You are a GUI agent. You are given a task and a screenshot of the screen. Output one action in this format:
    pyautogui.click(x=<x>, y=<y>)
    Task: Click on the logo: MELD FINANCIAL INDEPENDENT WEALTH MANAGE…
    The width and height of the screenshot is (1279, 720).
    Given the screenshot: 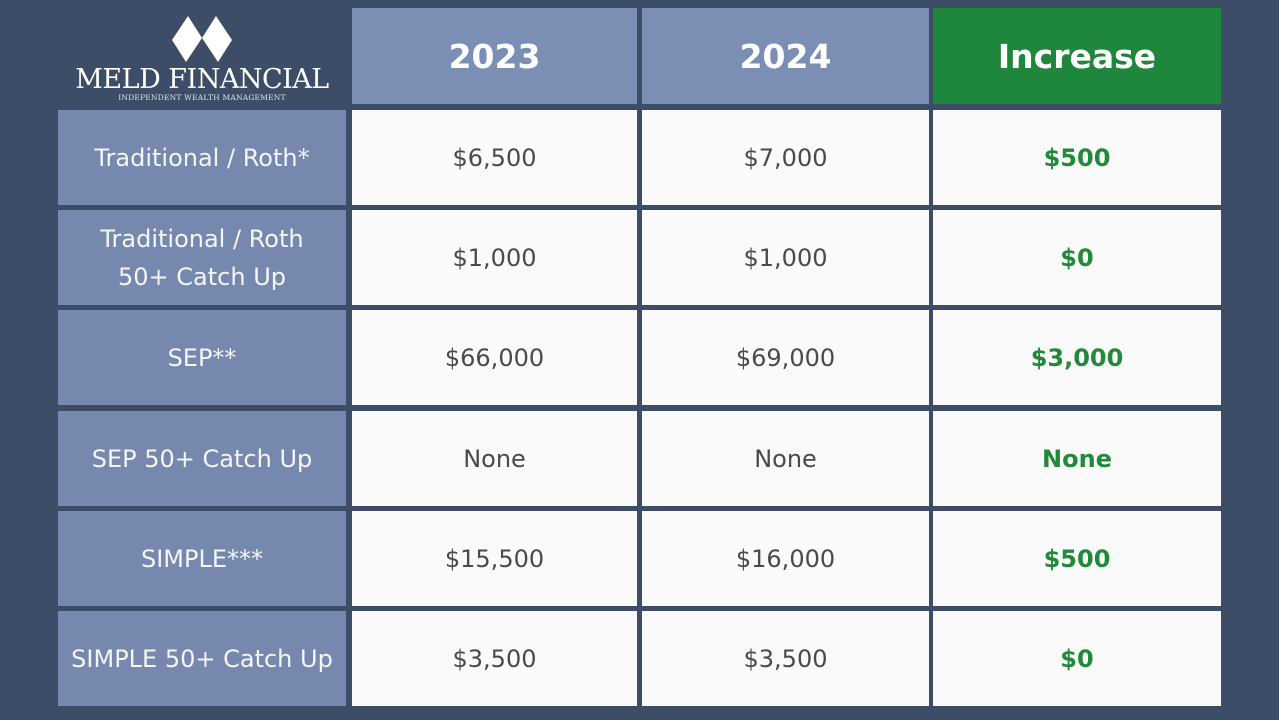 What is the action you would take?
    pyautogui.click(x=202, y=56)
    